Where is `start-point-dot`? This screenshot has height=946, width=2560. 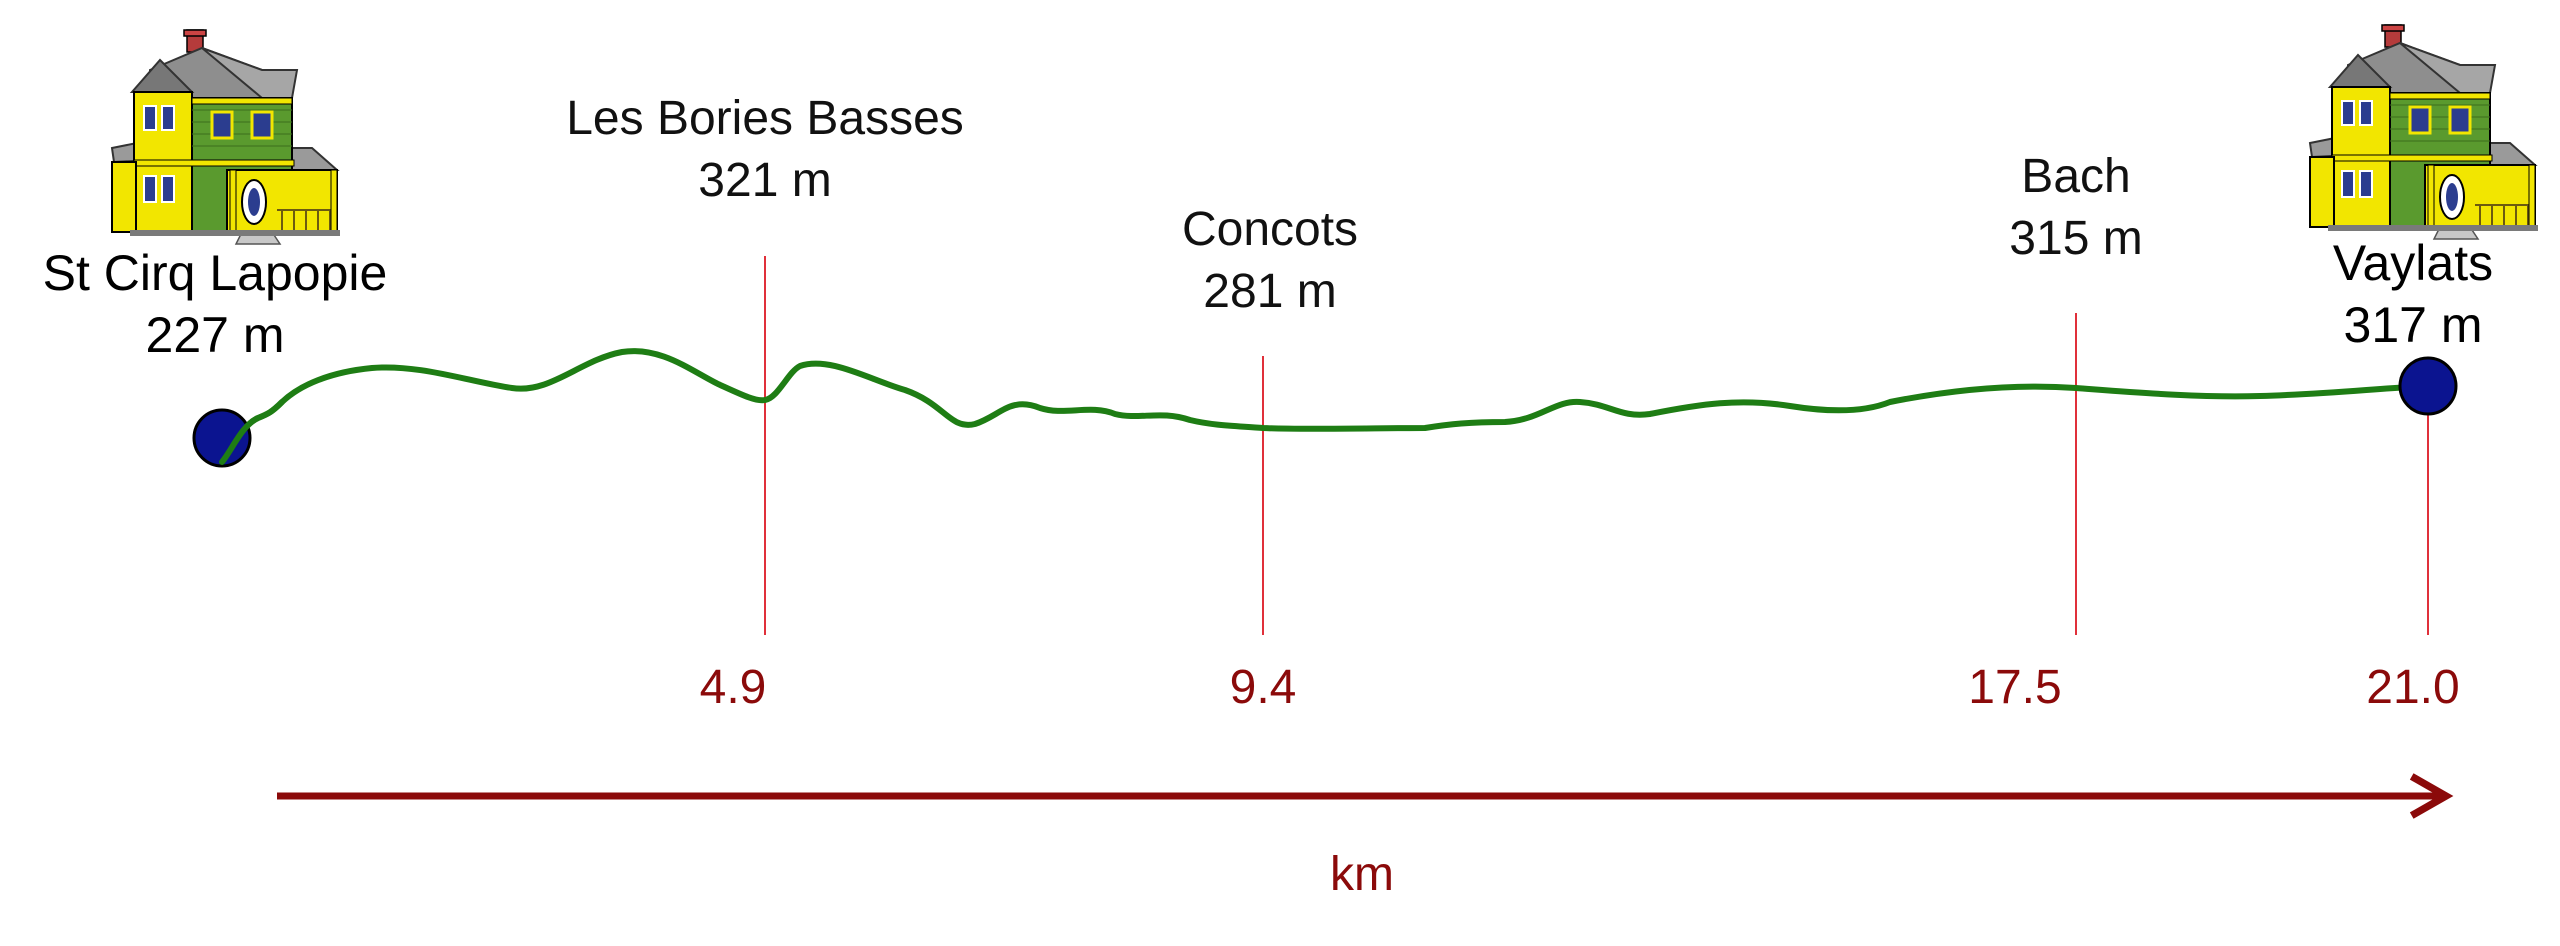
start-point-dot is located at coordinates (222, 438).